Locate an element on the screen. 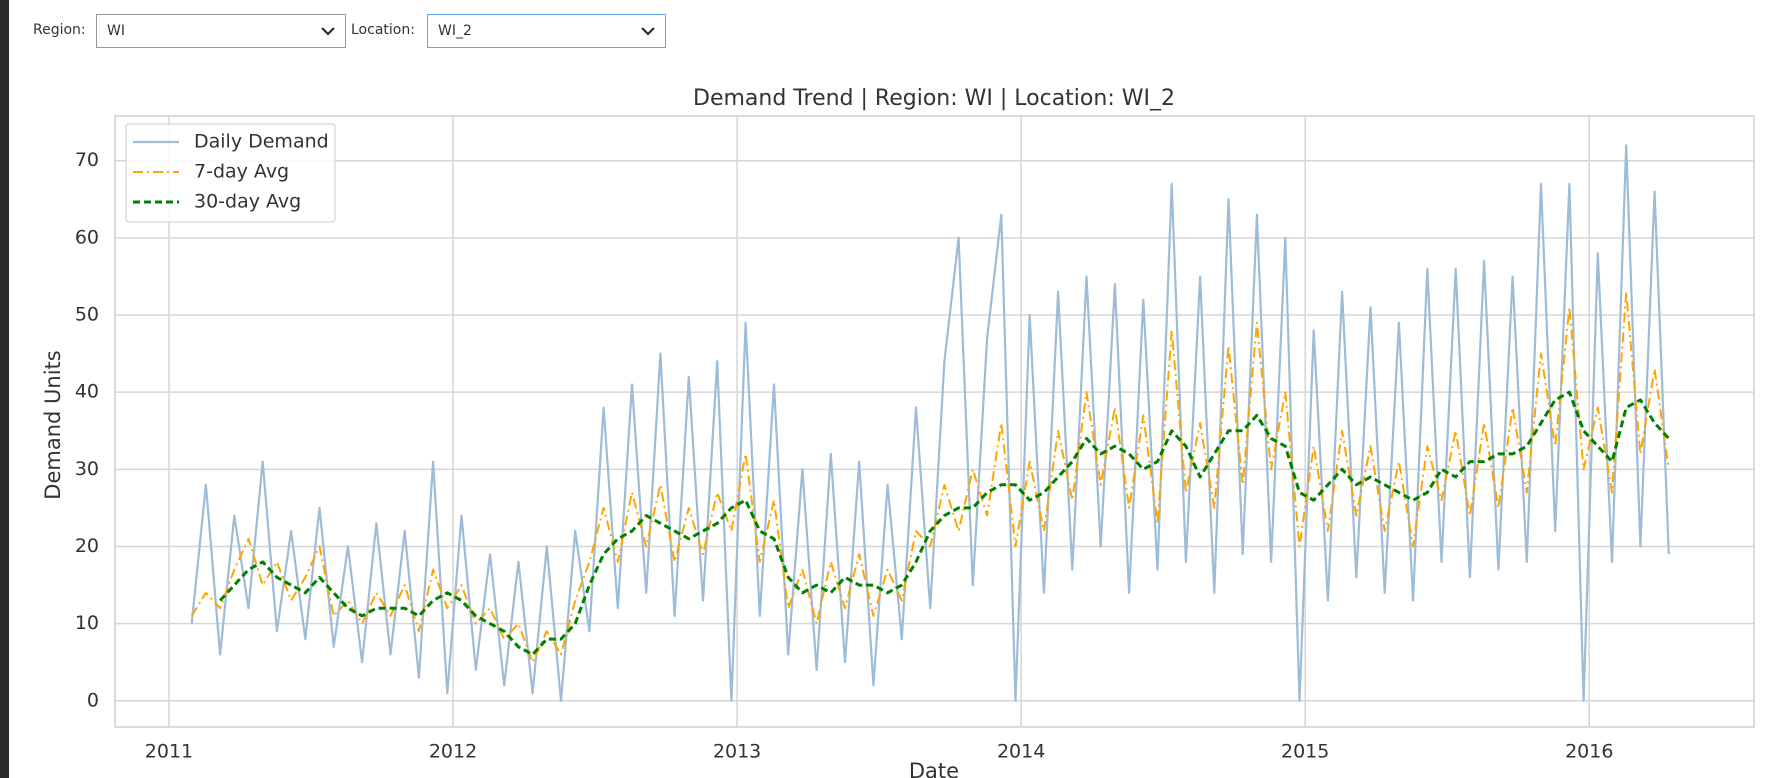  y-tick-label: 70 is located at coordinates (87, 160).